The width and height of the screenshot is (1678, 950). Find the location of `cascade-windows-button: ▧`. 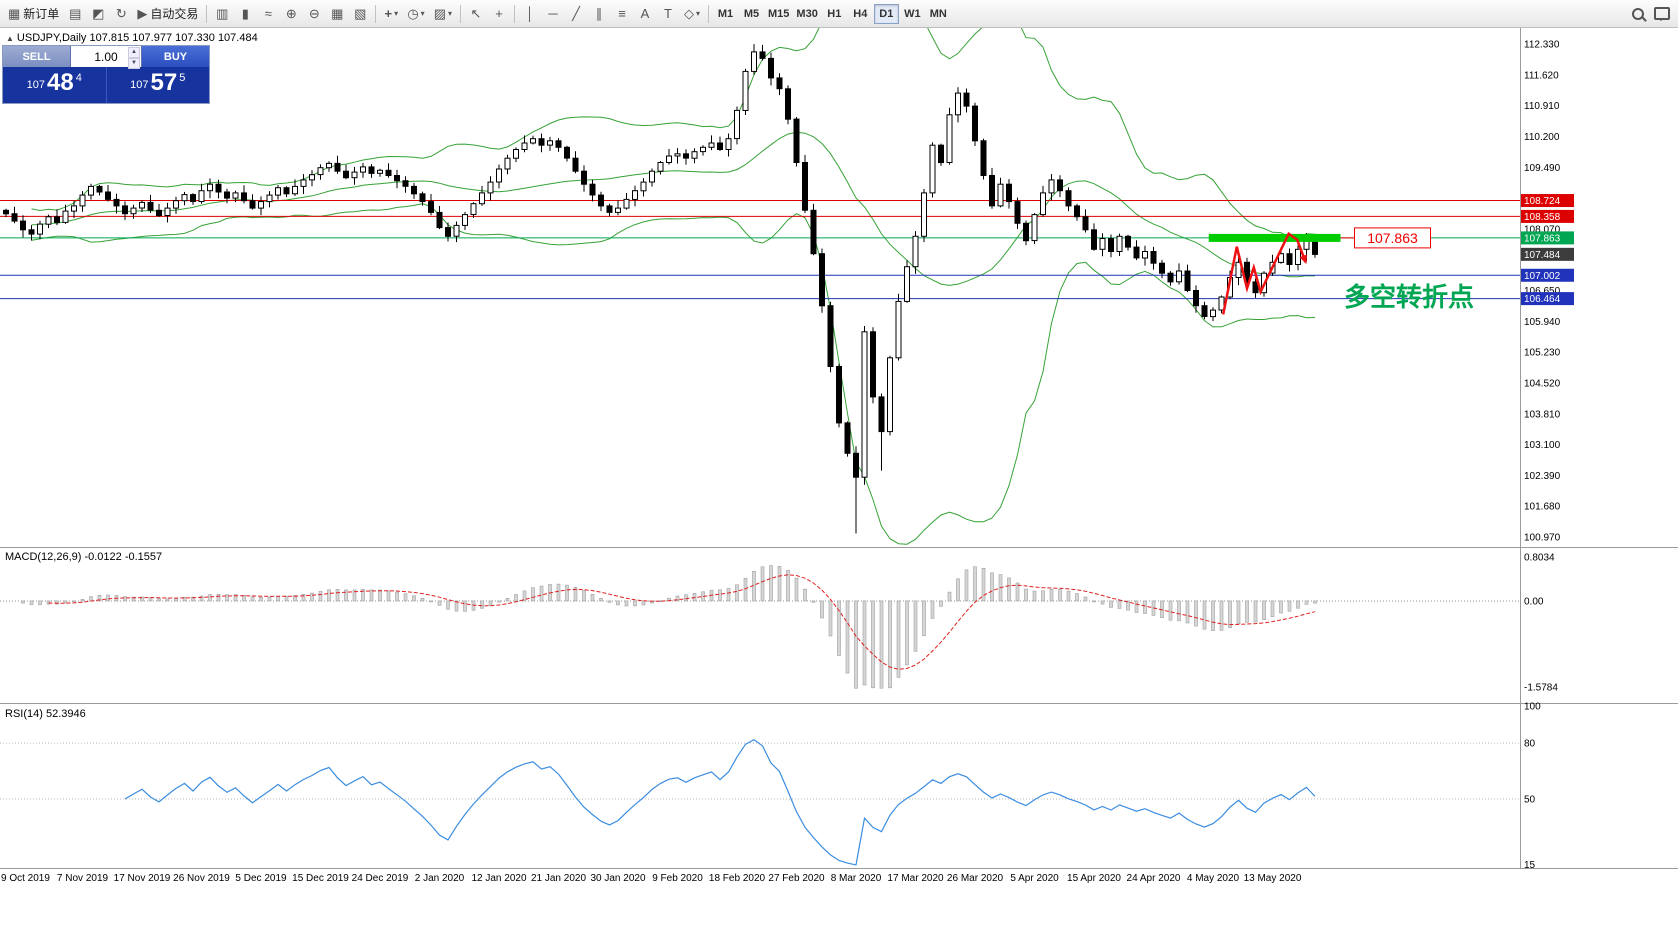

cascade-windows-button: ▧ is located at coordinates (360, 14).